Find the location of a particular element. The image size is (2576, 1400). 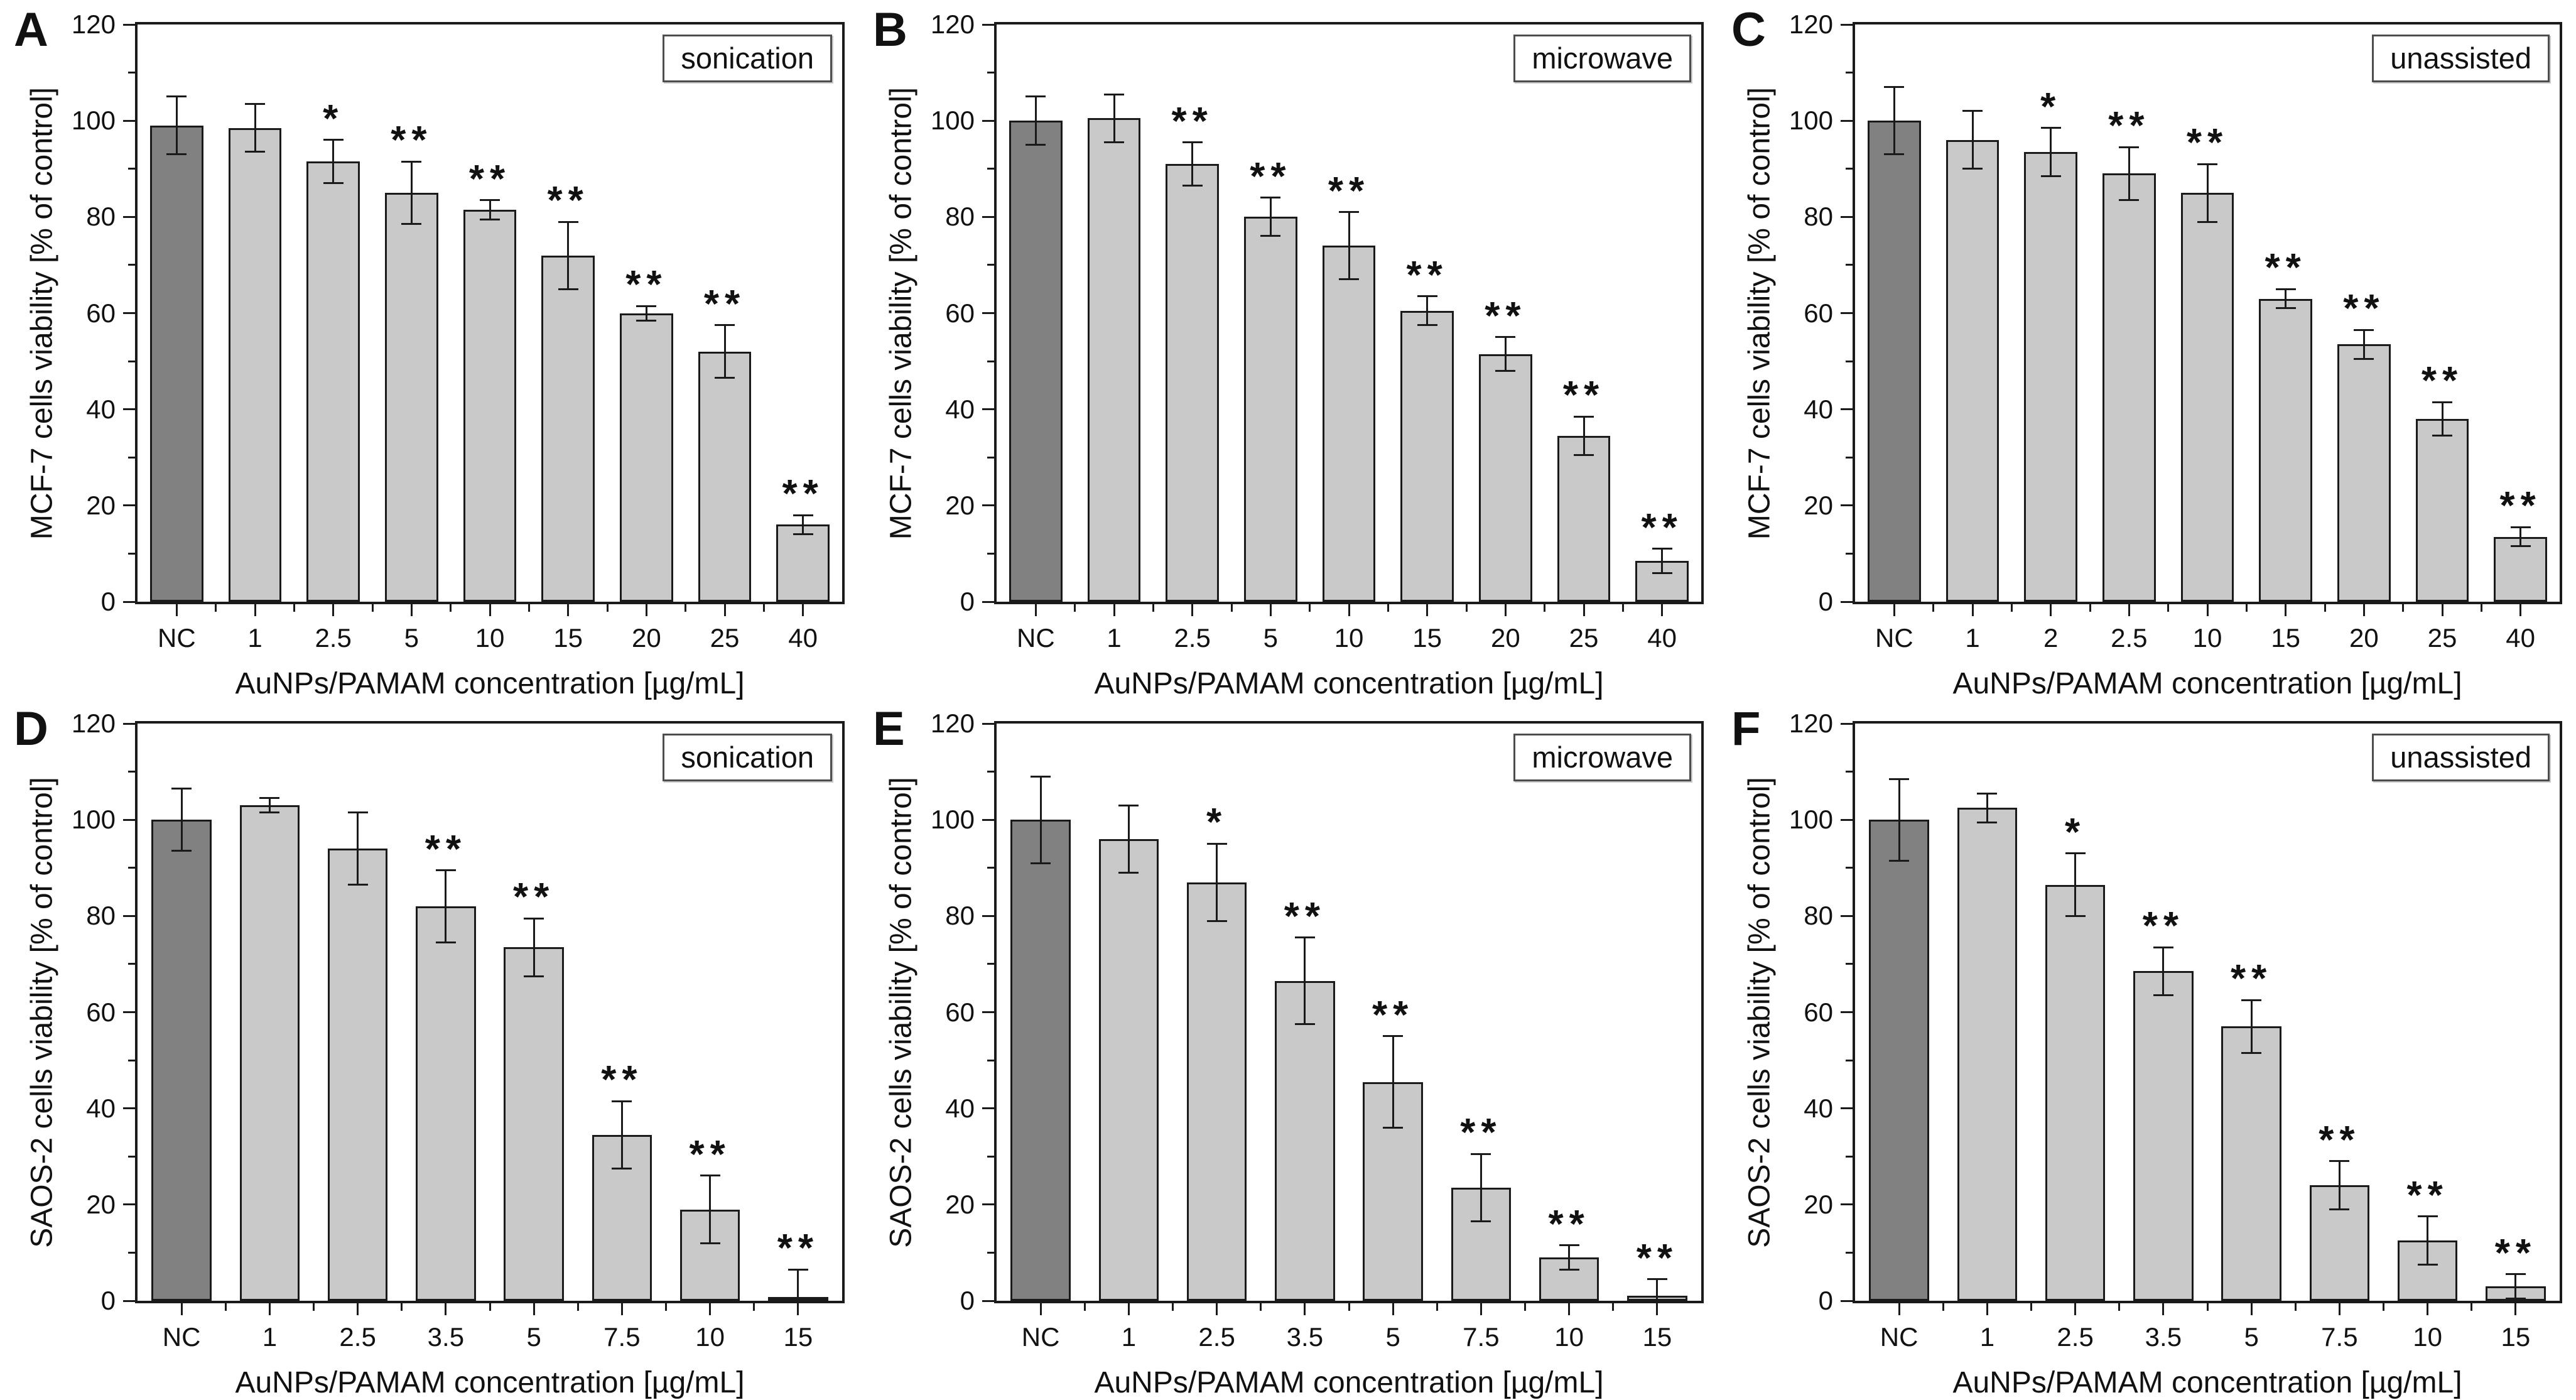

y-tick-label: 100 is located at coordinates (953, 121).